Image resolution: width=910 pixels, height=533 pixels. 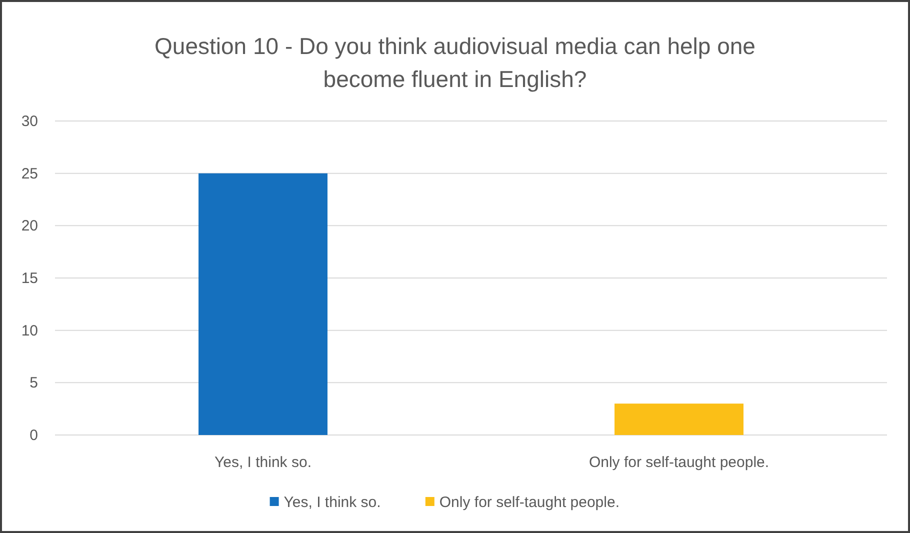 I want to click on legend-label: Only for self-taught people., so click(x=529, y=502).